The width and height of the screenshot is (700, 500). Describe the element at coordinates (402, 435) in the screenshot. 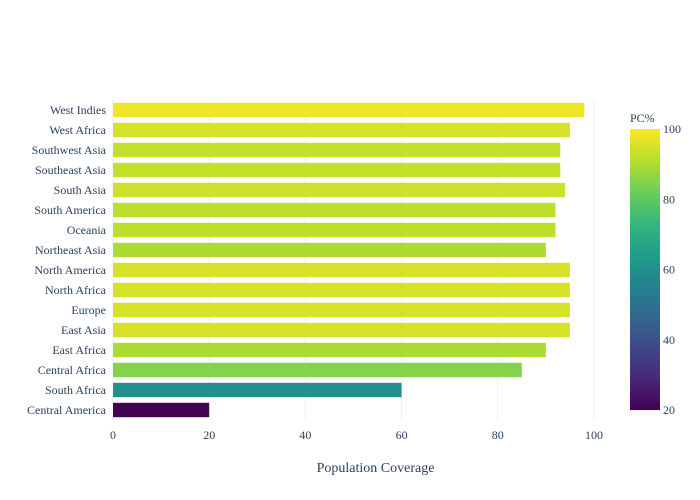

I see `x-tick-label: 60` at that location.